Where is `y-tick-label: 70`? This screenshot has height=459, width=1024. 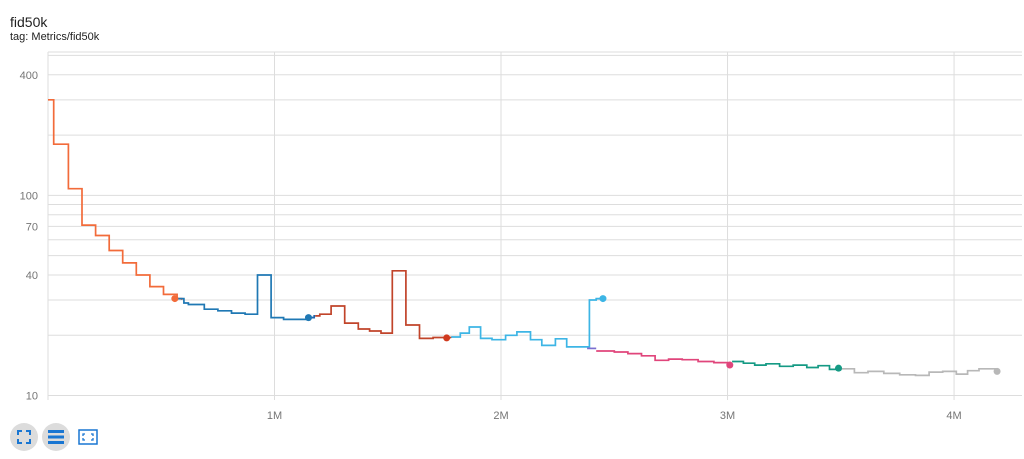 y-tick-label: 70 is located at coordinates (32, 227).